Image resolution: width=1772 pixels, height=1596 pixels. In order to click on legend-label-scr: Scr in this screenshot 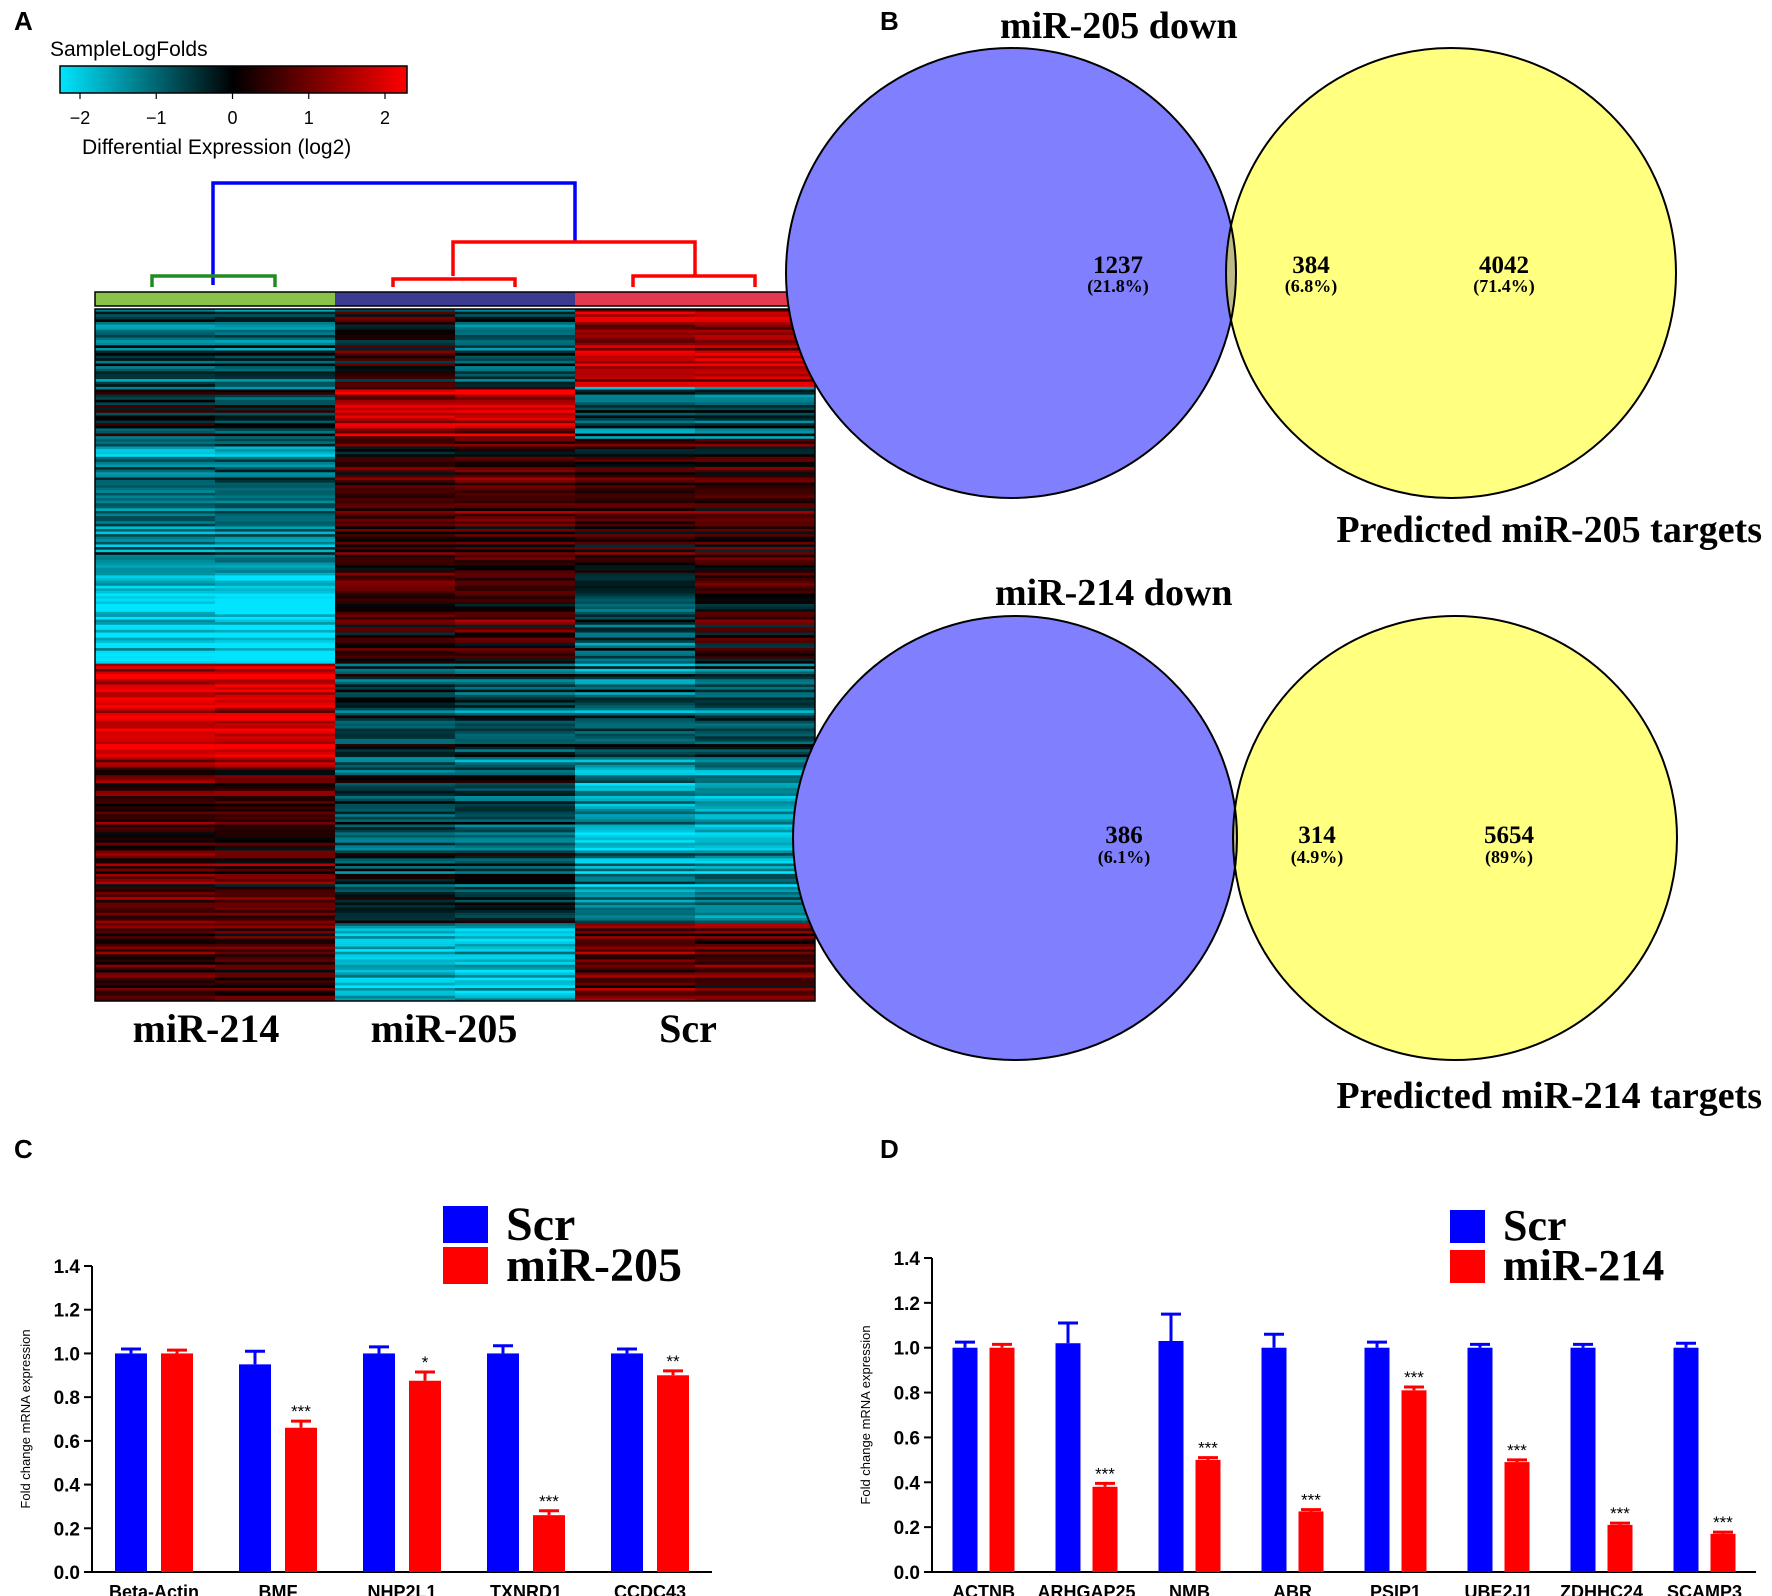, I will do `click(540, 1224)`.